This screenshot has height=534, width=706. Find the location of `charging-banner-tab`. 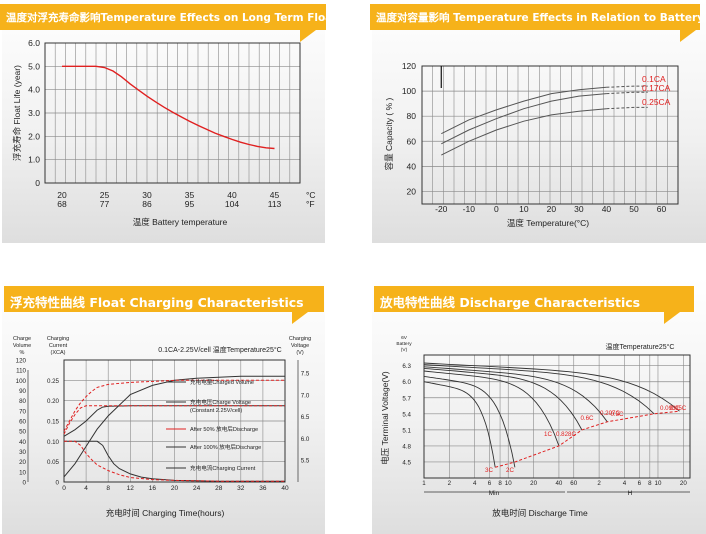

charging-banner-tab is located at coordinates (300, 318).